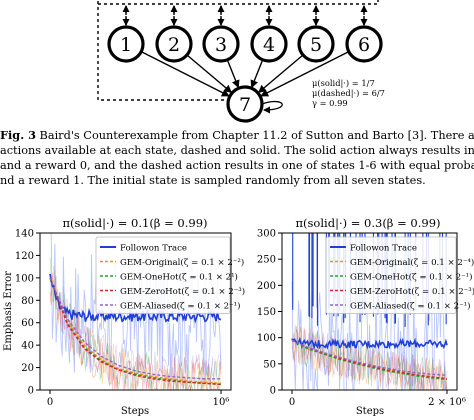  I want to click on state-2-label: 2, so click(174, 45).